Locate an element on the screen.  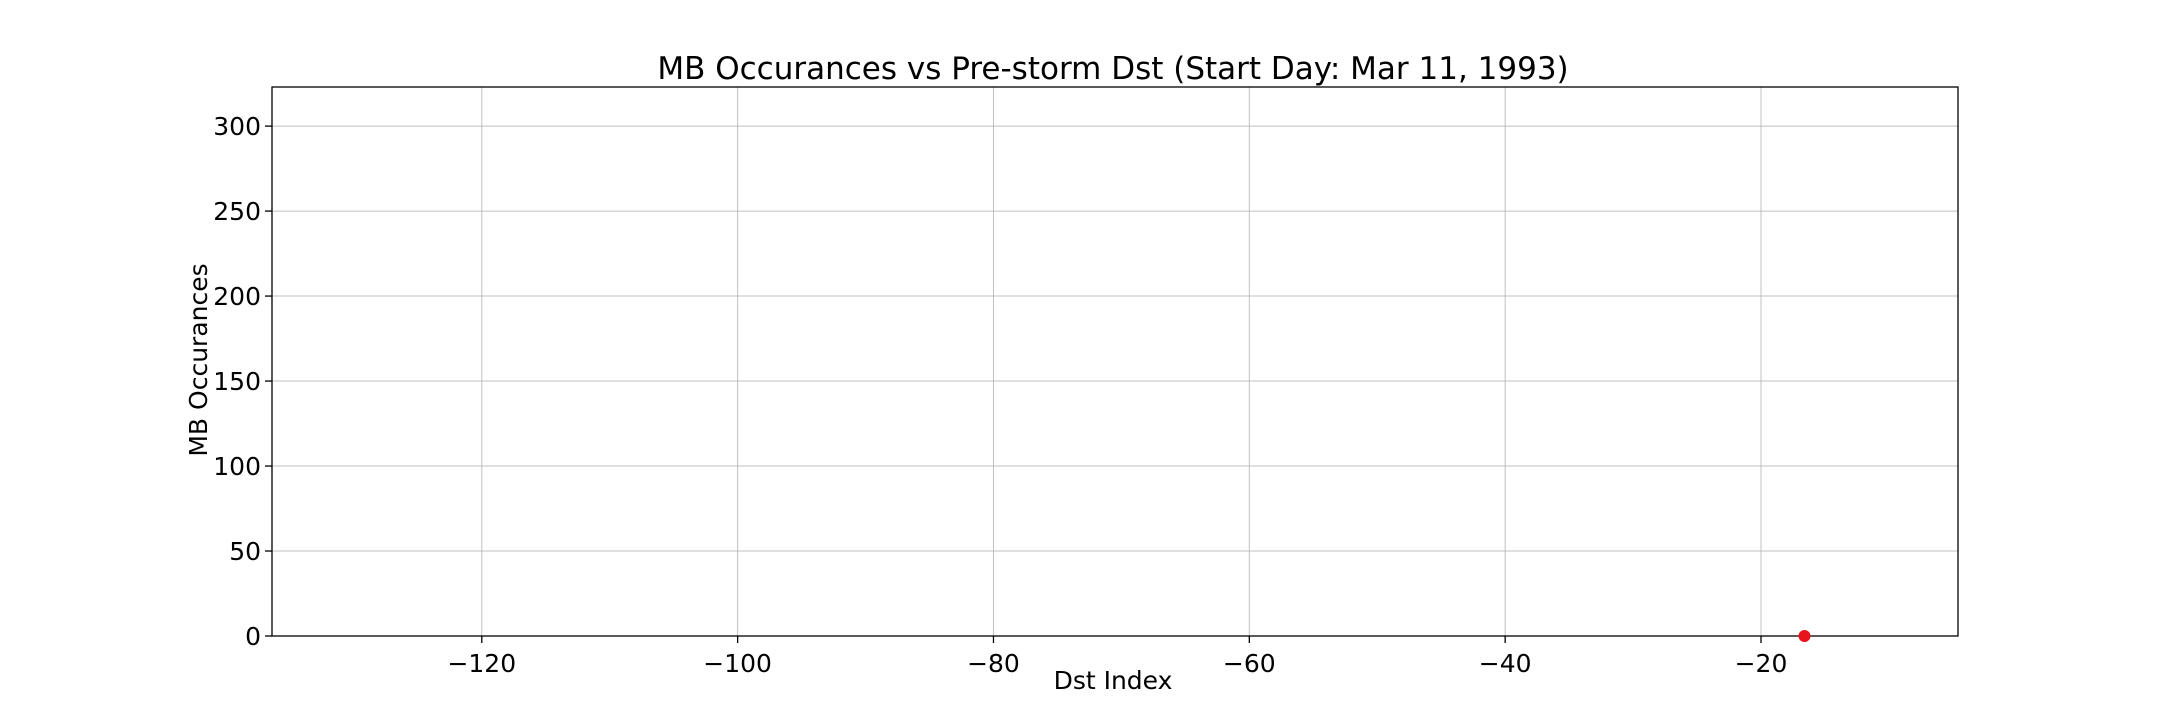
y-axis-label: MB Occurances is located at coordinates (198, 359).